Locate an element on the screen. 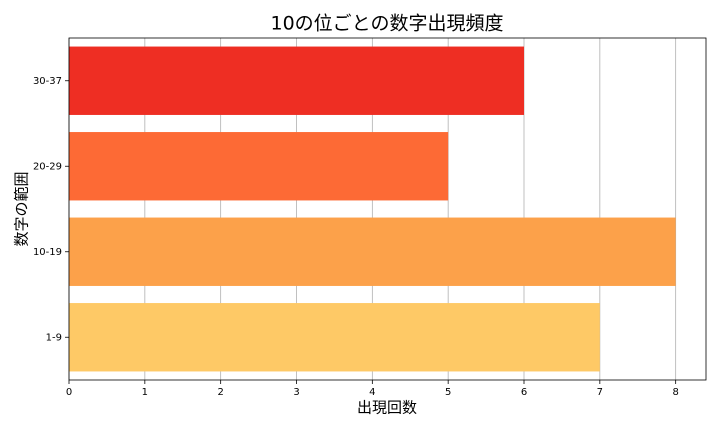  chart-title: 10の位ごとの数字出現頻度 is located at coordinates (387, 24).